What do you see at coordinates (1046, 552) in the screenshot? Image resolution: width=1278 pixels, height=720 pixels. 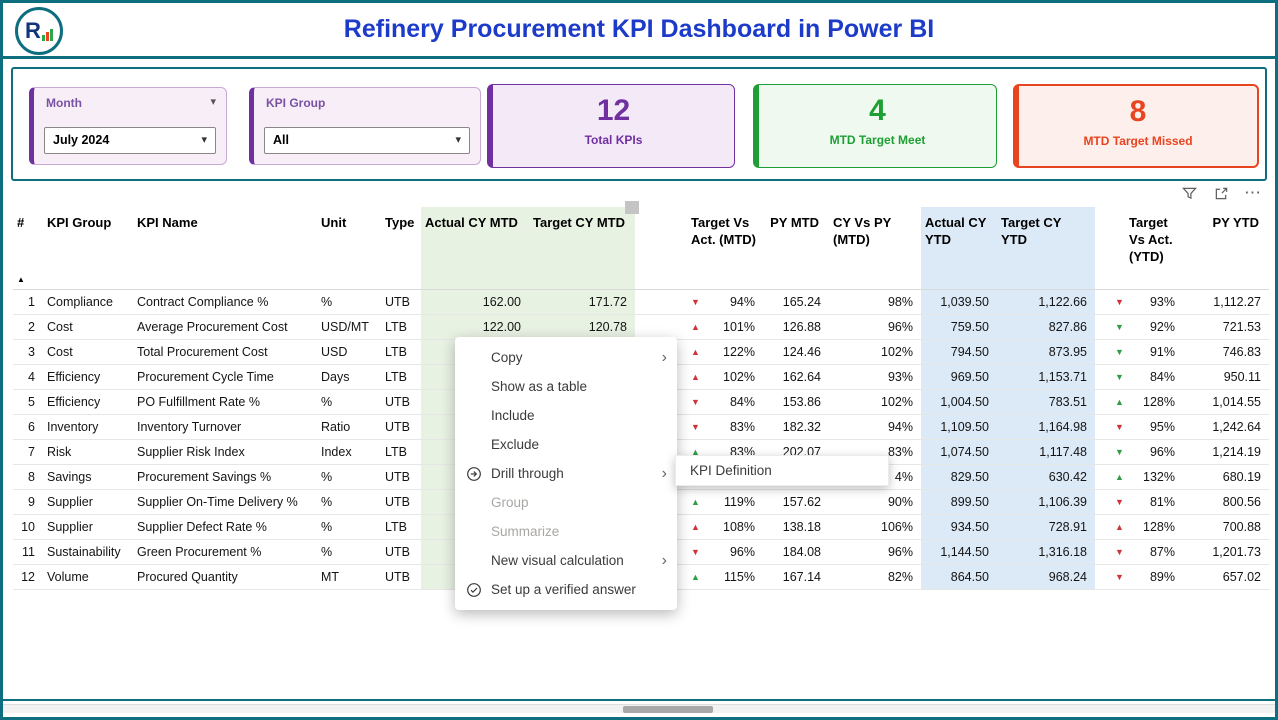 I see `cell-target_ytd: 1,316.18` at bounding box center [1046, 552].